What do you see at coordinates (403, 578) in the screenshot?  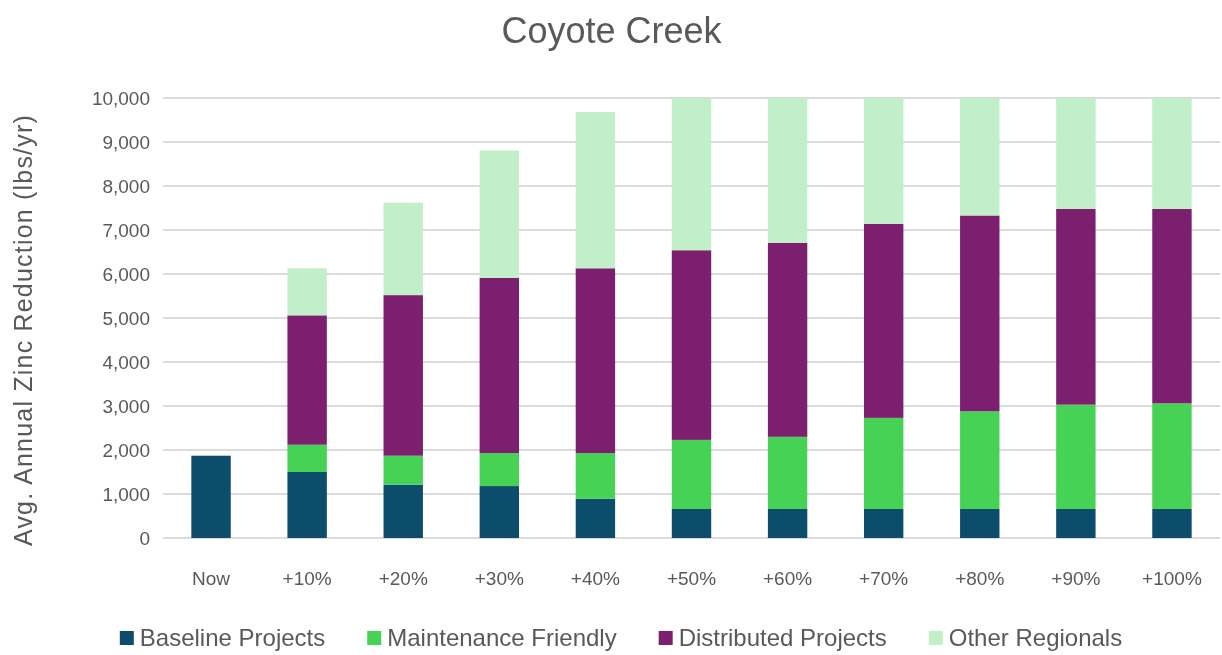 I see `x-tick-label: +20%` at bounding box center [403, 578].